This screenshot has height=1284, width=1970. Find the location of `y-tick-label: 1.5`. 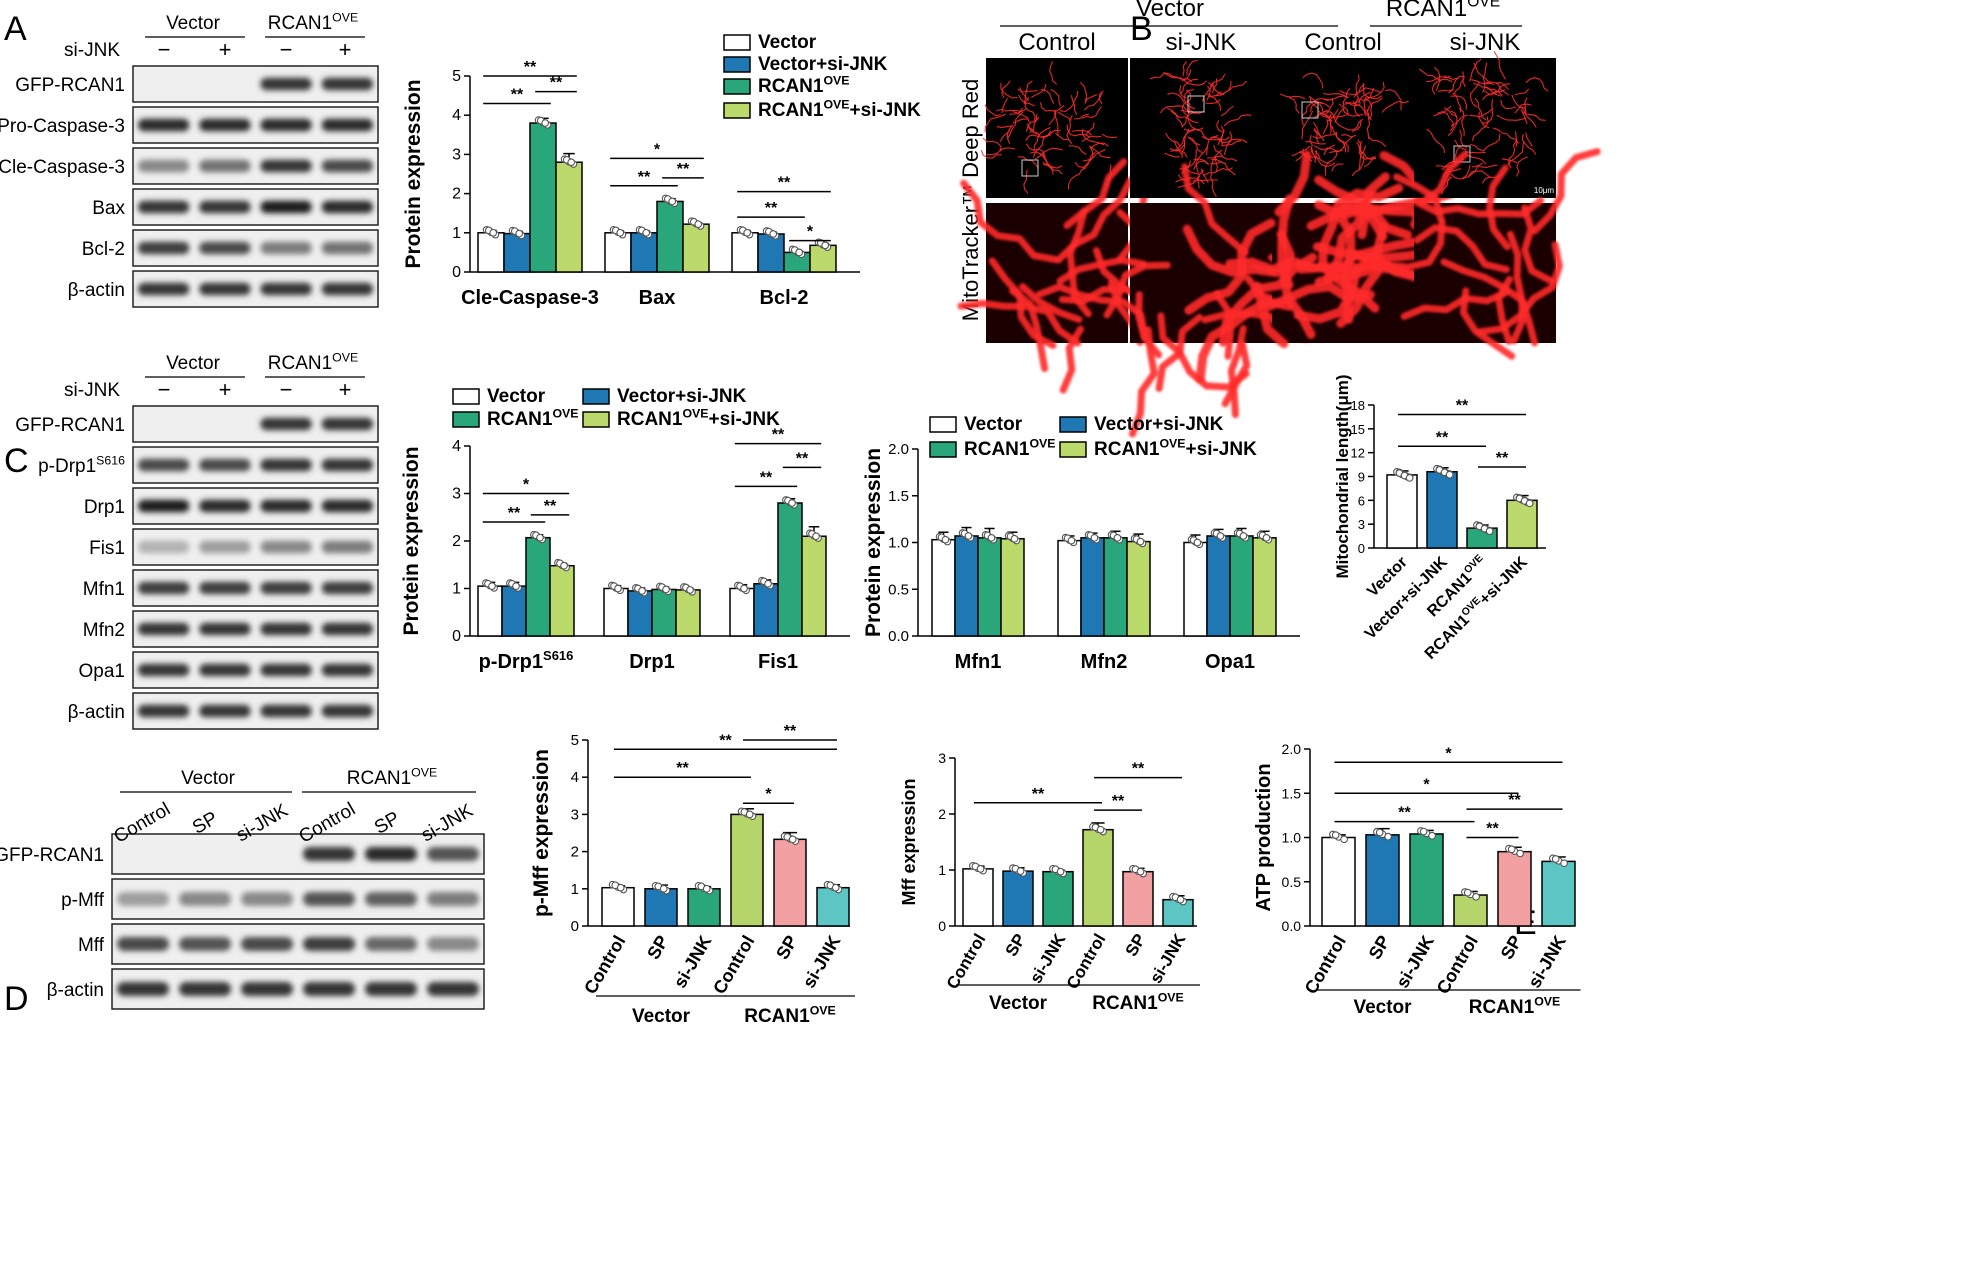

y-tick-label: 1.5 is located at coordinates (1292, 793).